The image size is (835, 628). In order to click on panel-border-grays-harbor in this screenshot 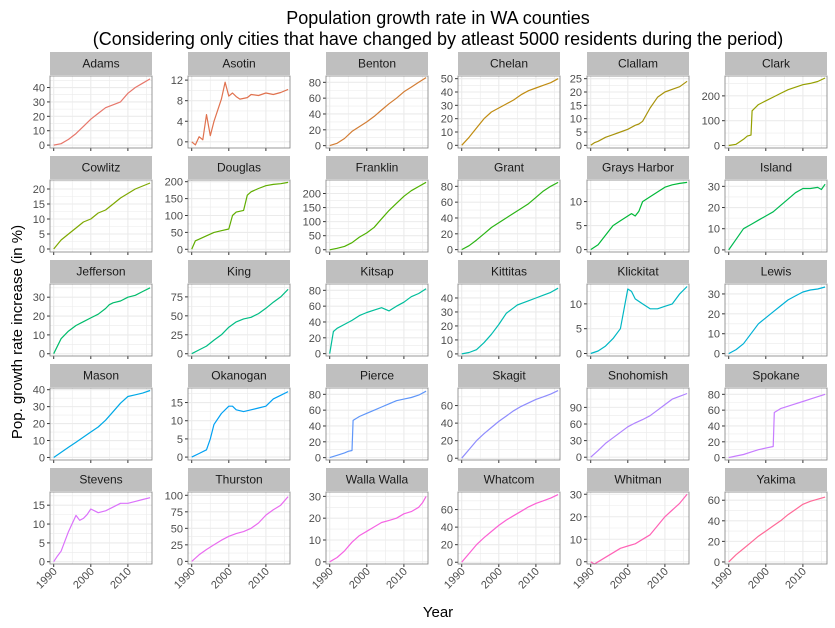, I will do `click(638, 216)`.